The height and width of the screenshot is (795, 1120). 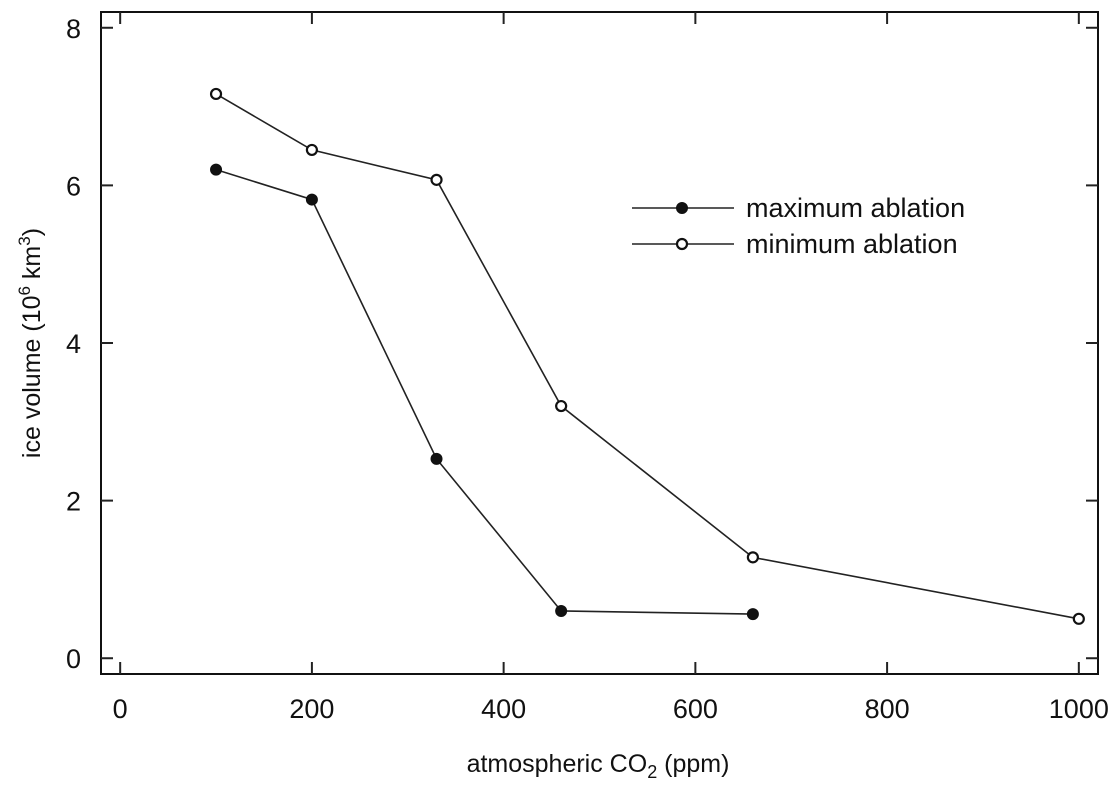 What do you see at coordinates (73, 659) in the screenshot?
I see `y-tick-label: 0` at bounding box center [73, 659].